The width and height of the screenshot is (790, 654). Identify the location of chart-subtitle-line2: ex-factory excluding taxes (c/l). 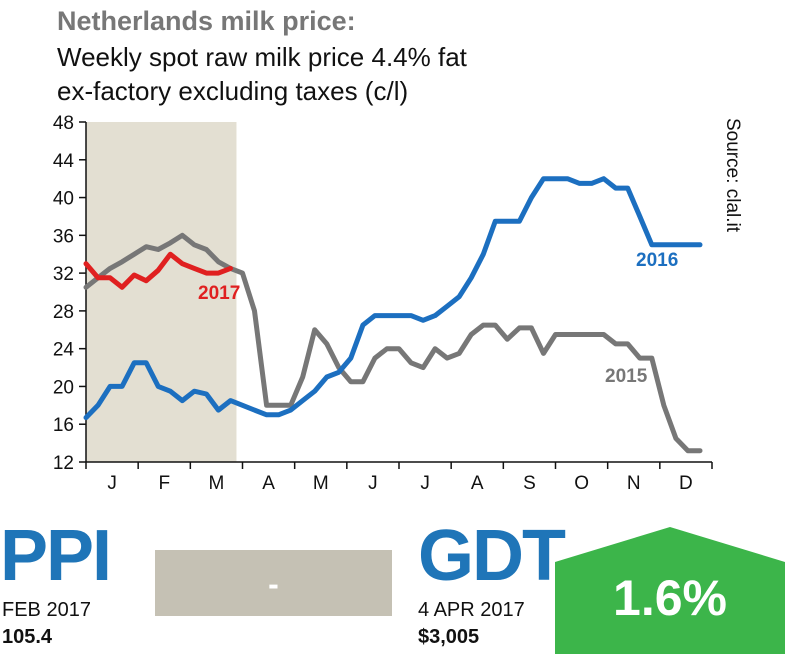
(233, 91).